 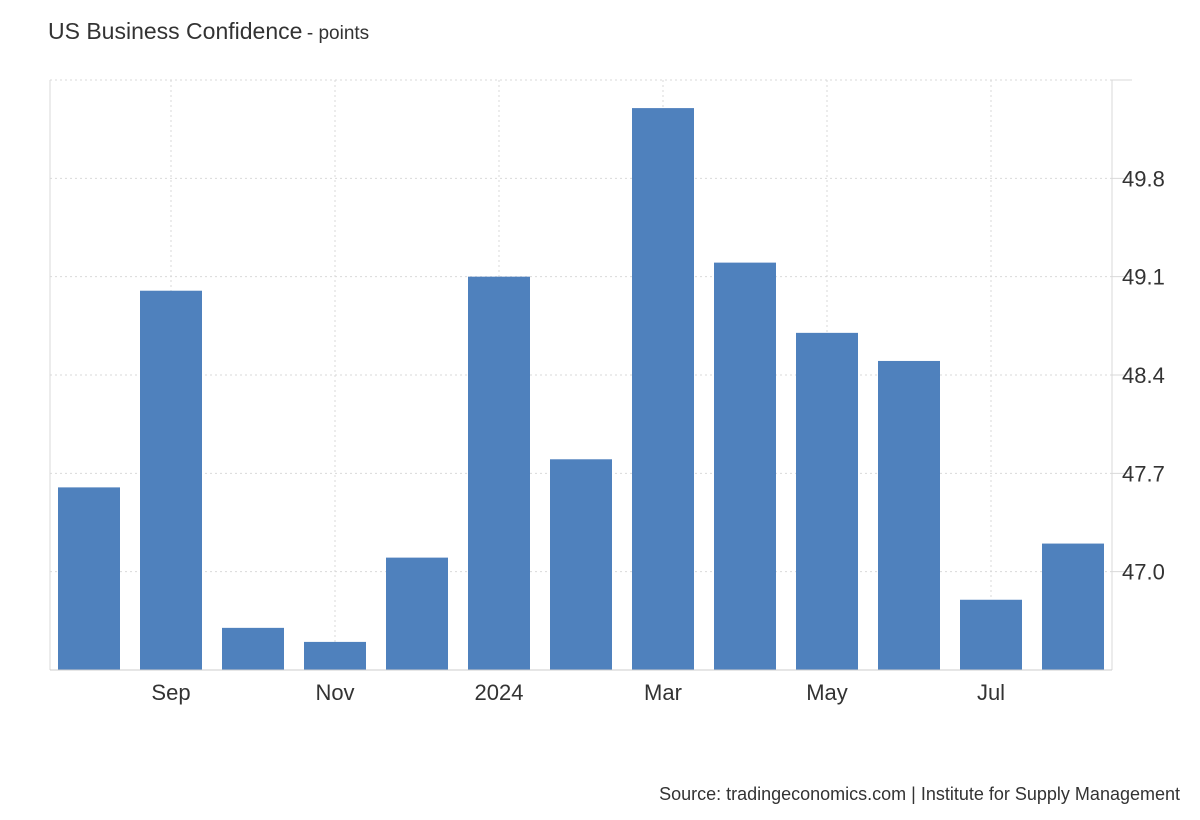 What do you see at coordinates (663, 692) in the screenshot?
I see `x-tick-label: Mar` at bounding box center [663, 692].